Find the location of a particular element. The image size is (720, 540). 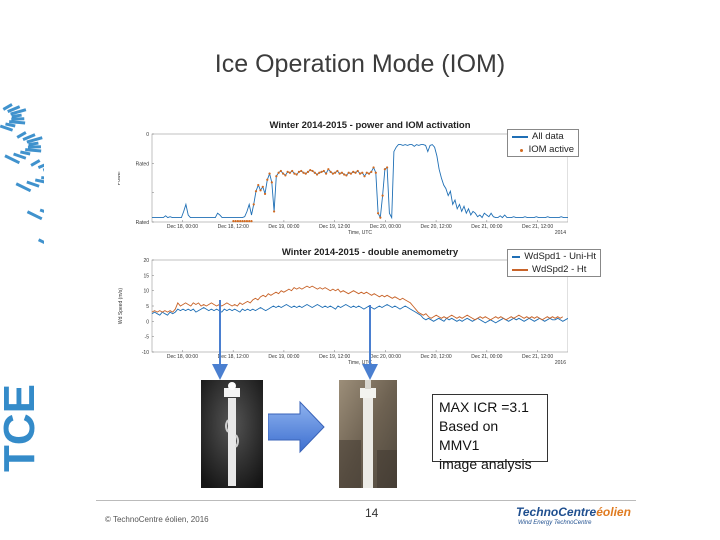

logo-name-part1: TechnoCentre is located at coordinates (556, 512).